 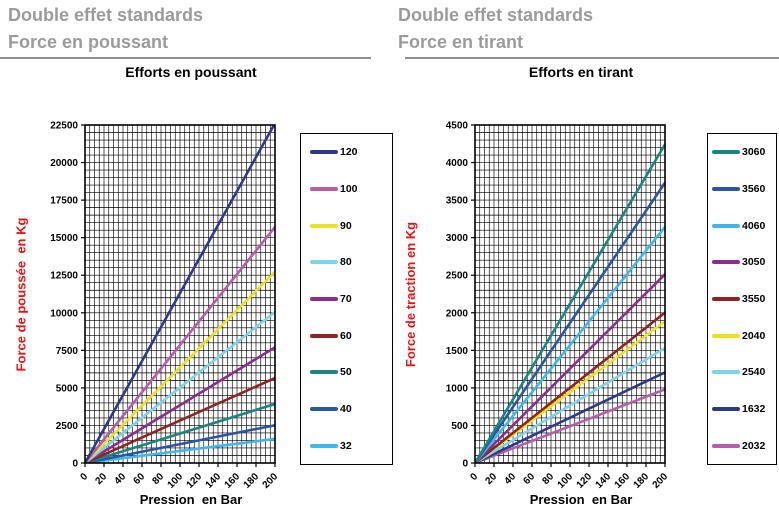 I want to click on pull-header-divider, so click(x=592, y=58).